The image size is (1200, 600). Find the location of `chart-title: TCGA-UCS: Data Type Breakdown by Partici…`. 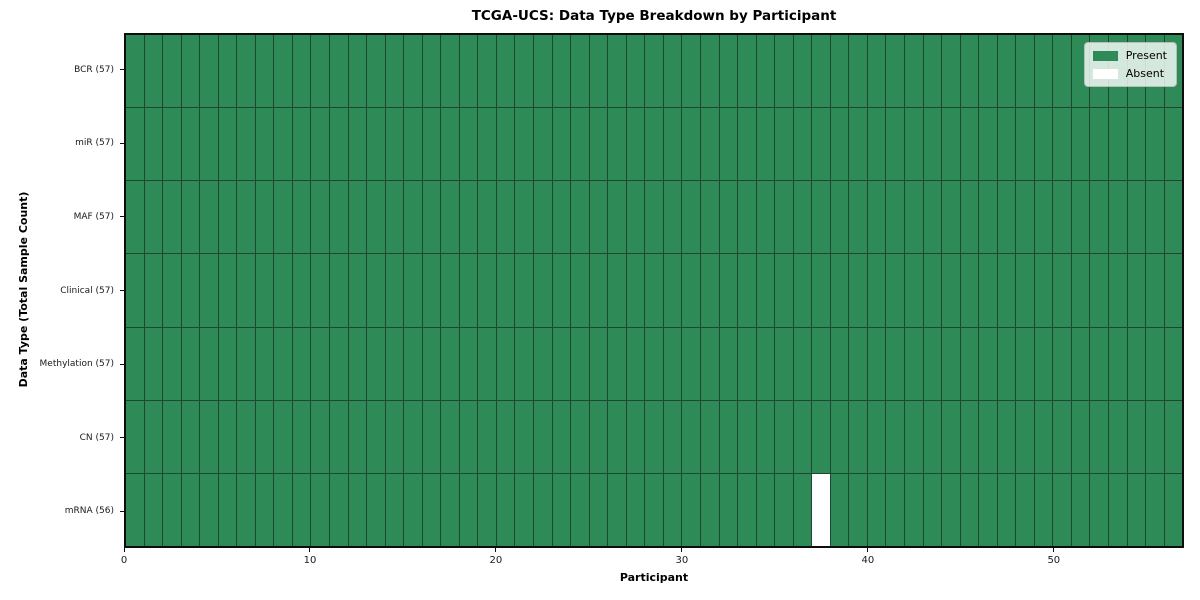

chart-title: TCGA-UCS: Data Type Breakdown by Partici… is located at coordinates (654, 16).